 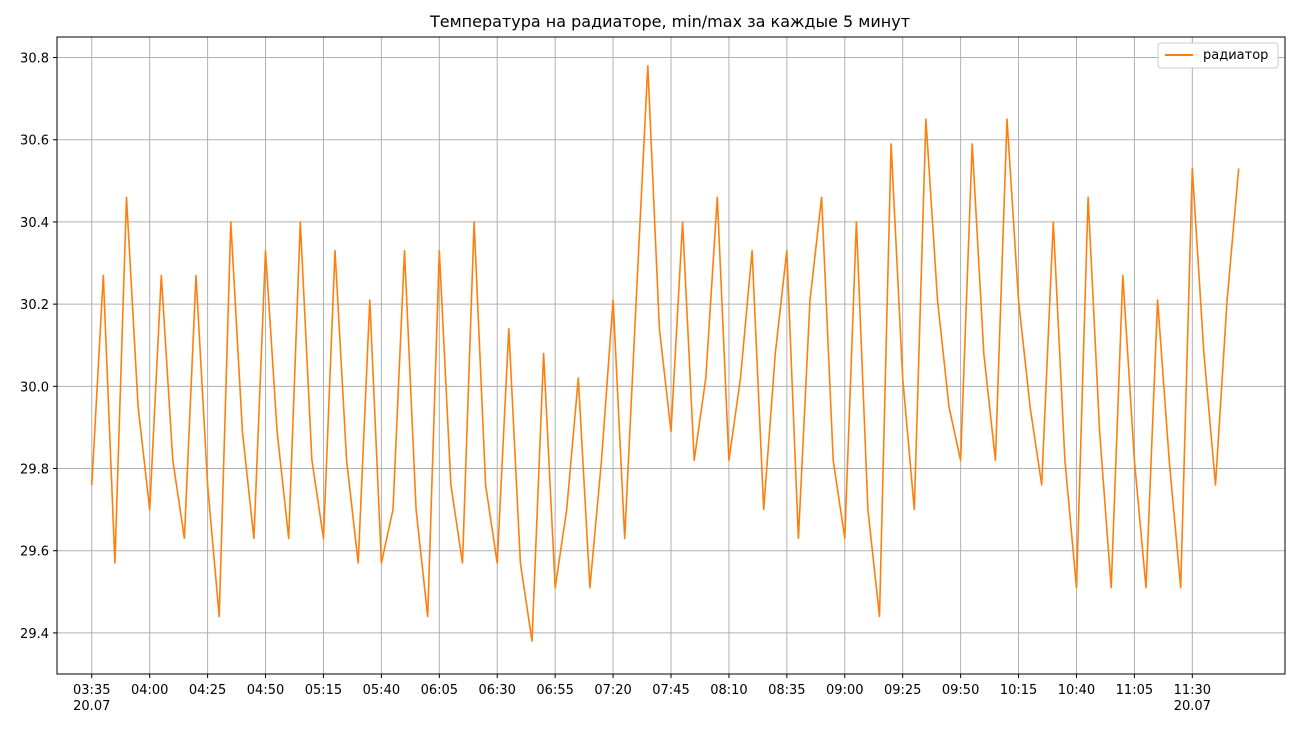 I want to click on x-tick-label: 05:40, so click(x=381, y=690).